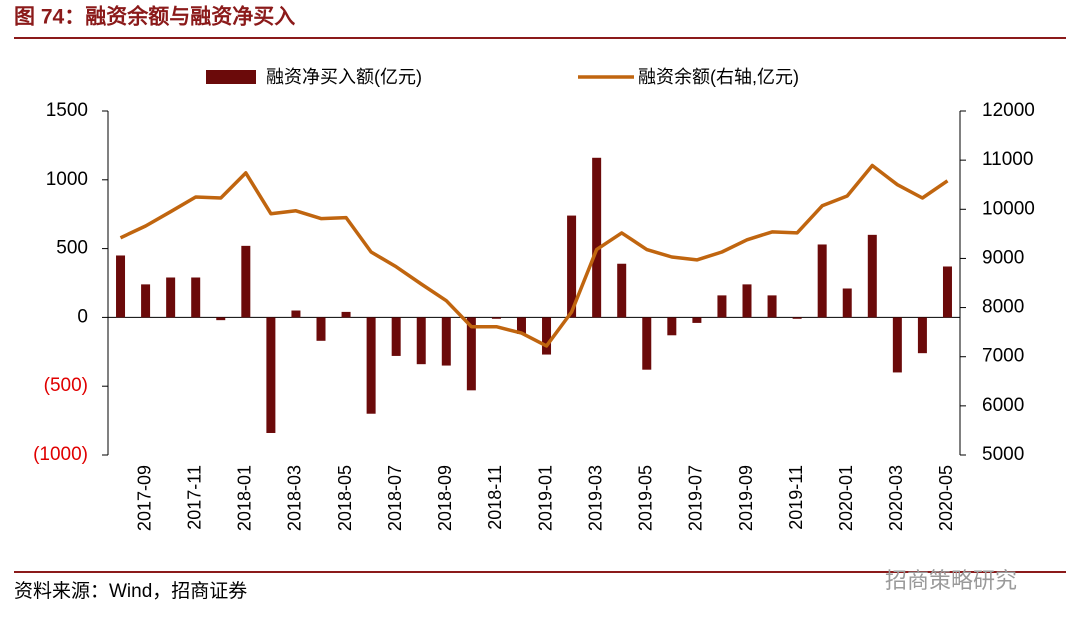  Describe the element at coordinates (896, 498) in the screenshot. I see `x-tick-label: 2020-03` at that location.